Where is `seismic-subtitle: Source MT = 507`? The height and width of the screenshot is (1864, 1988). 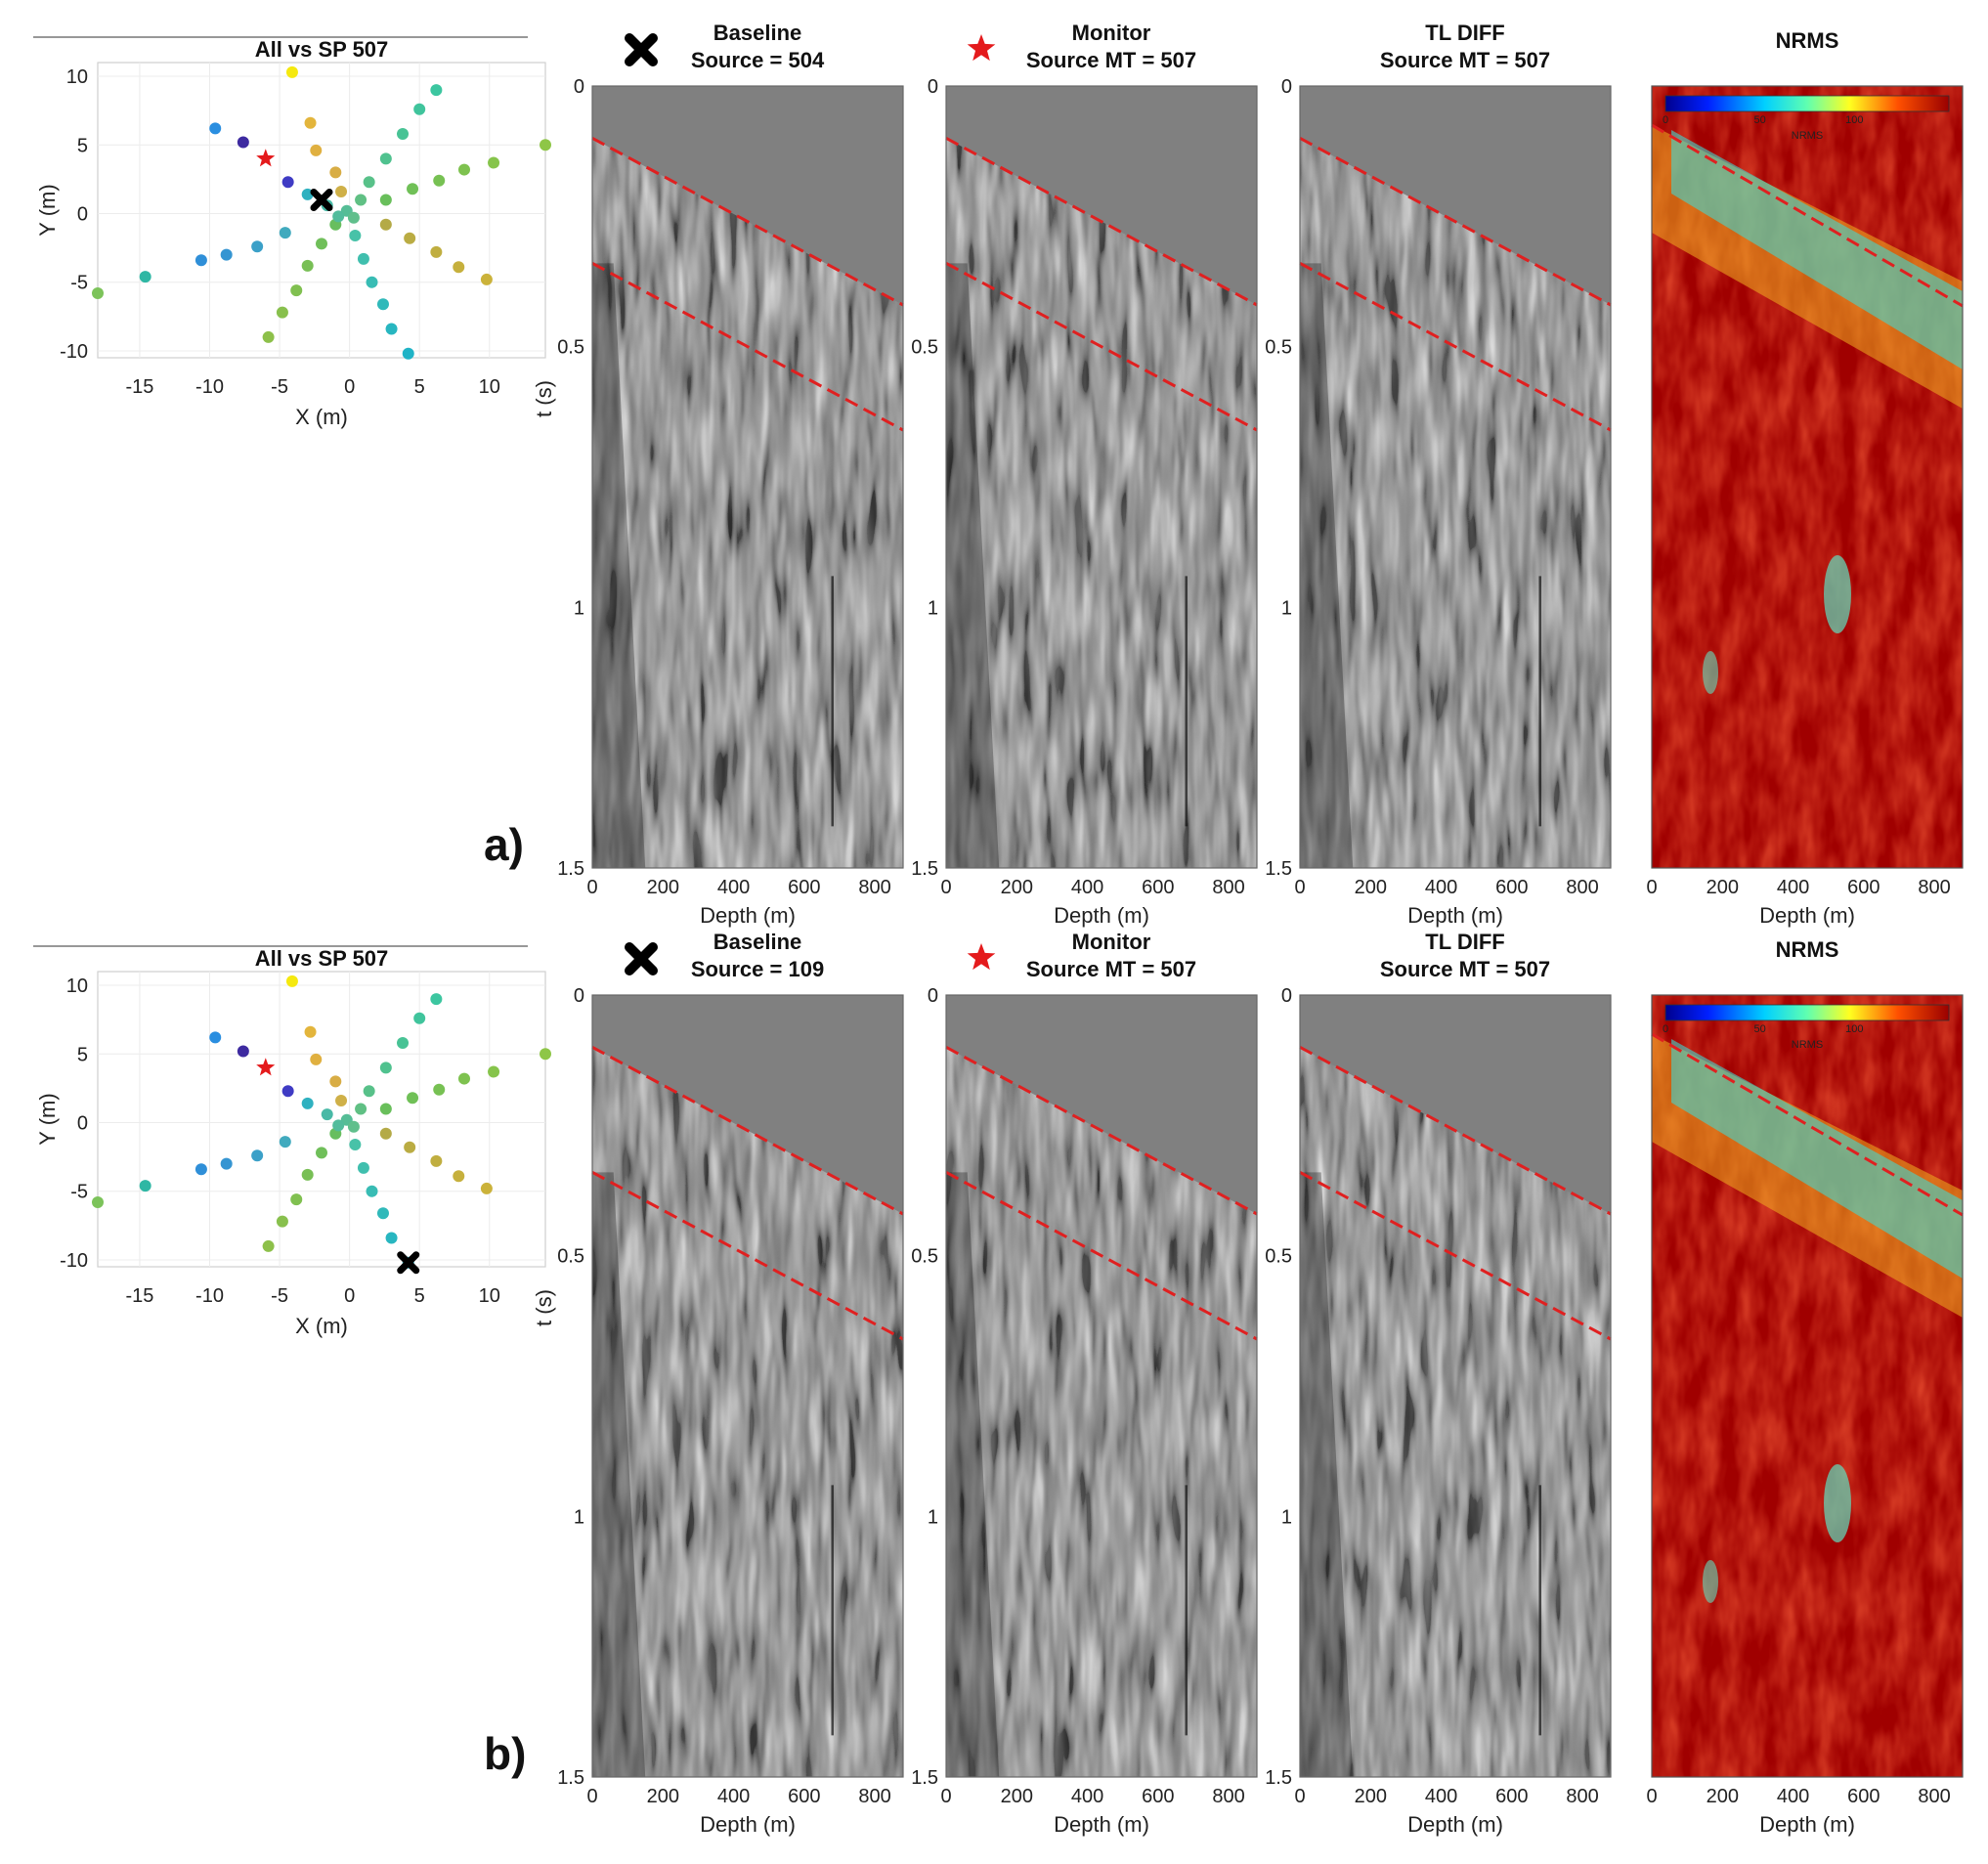
seismic-subtitle: Source MT = 507 is located at coordinates (1465, 60).